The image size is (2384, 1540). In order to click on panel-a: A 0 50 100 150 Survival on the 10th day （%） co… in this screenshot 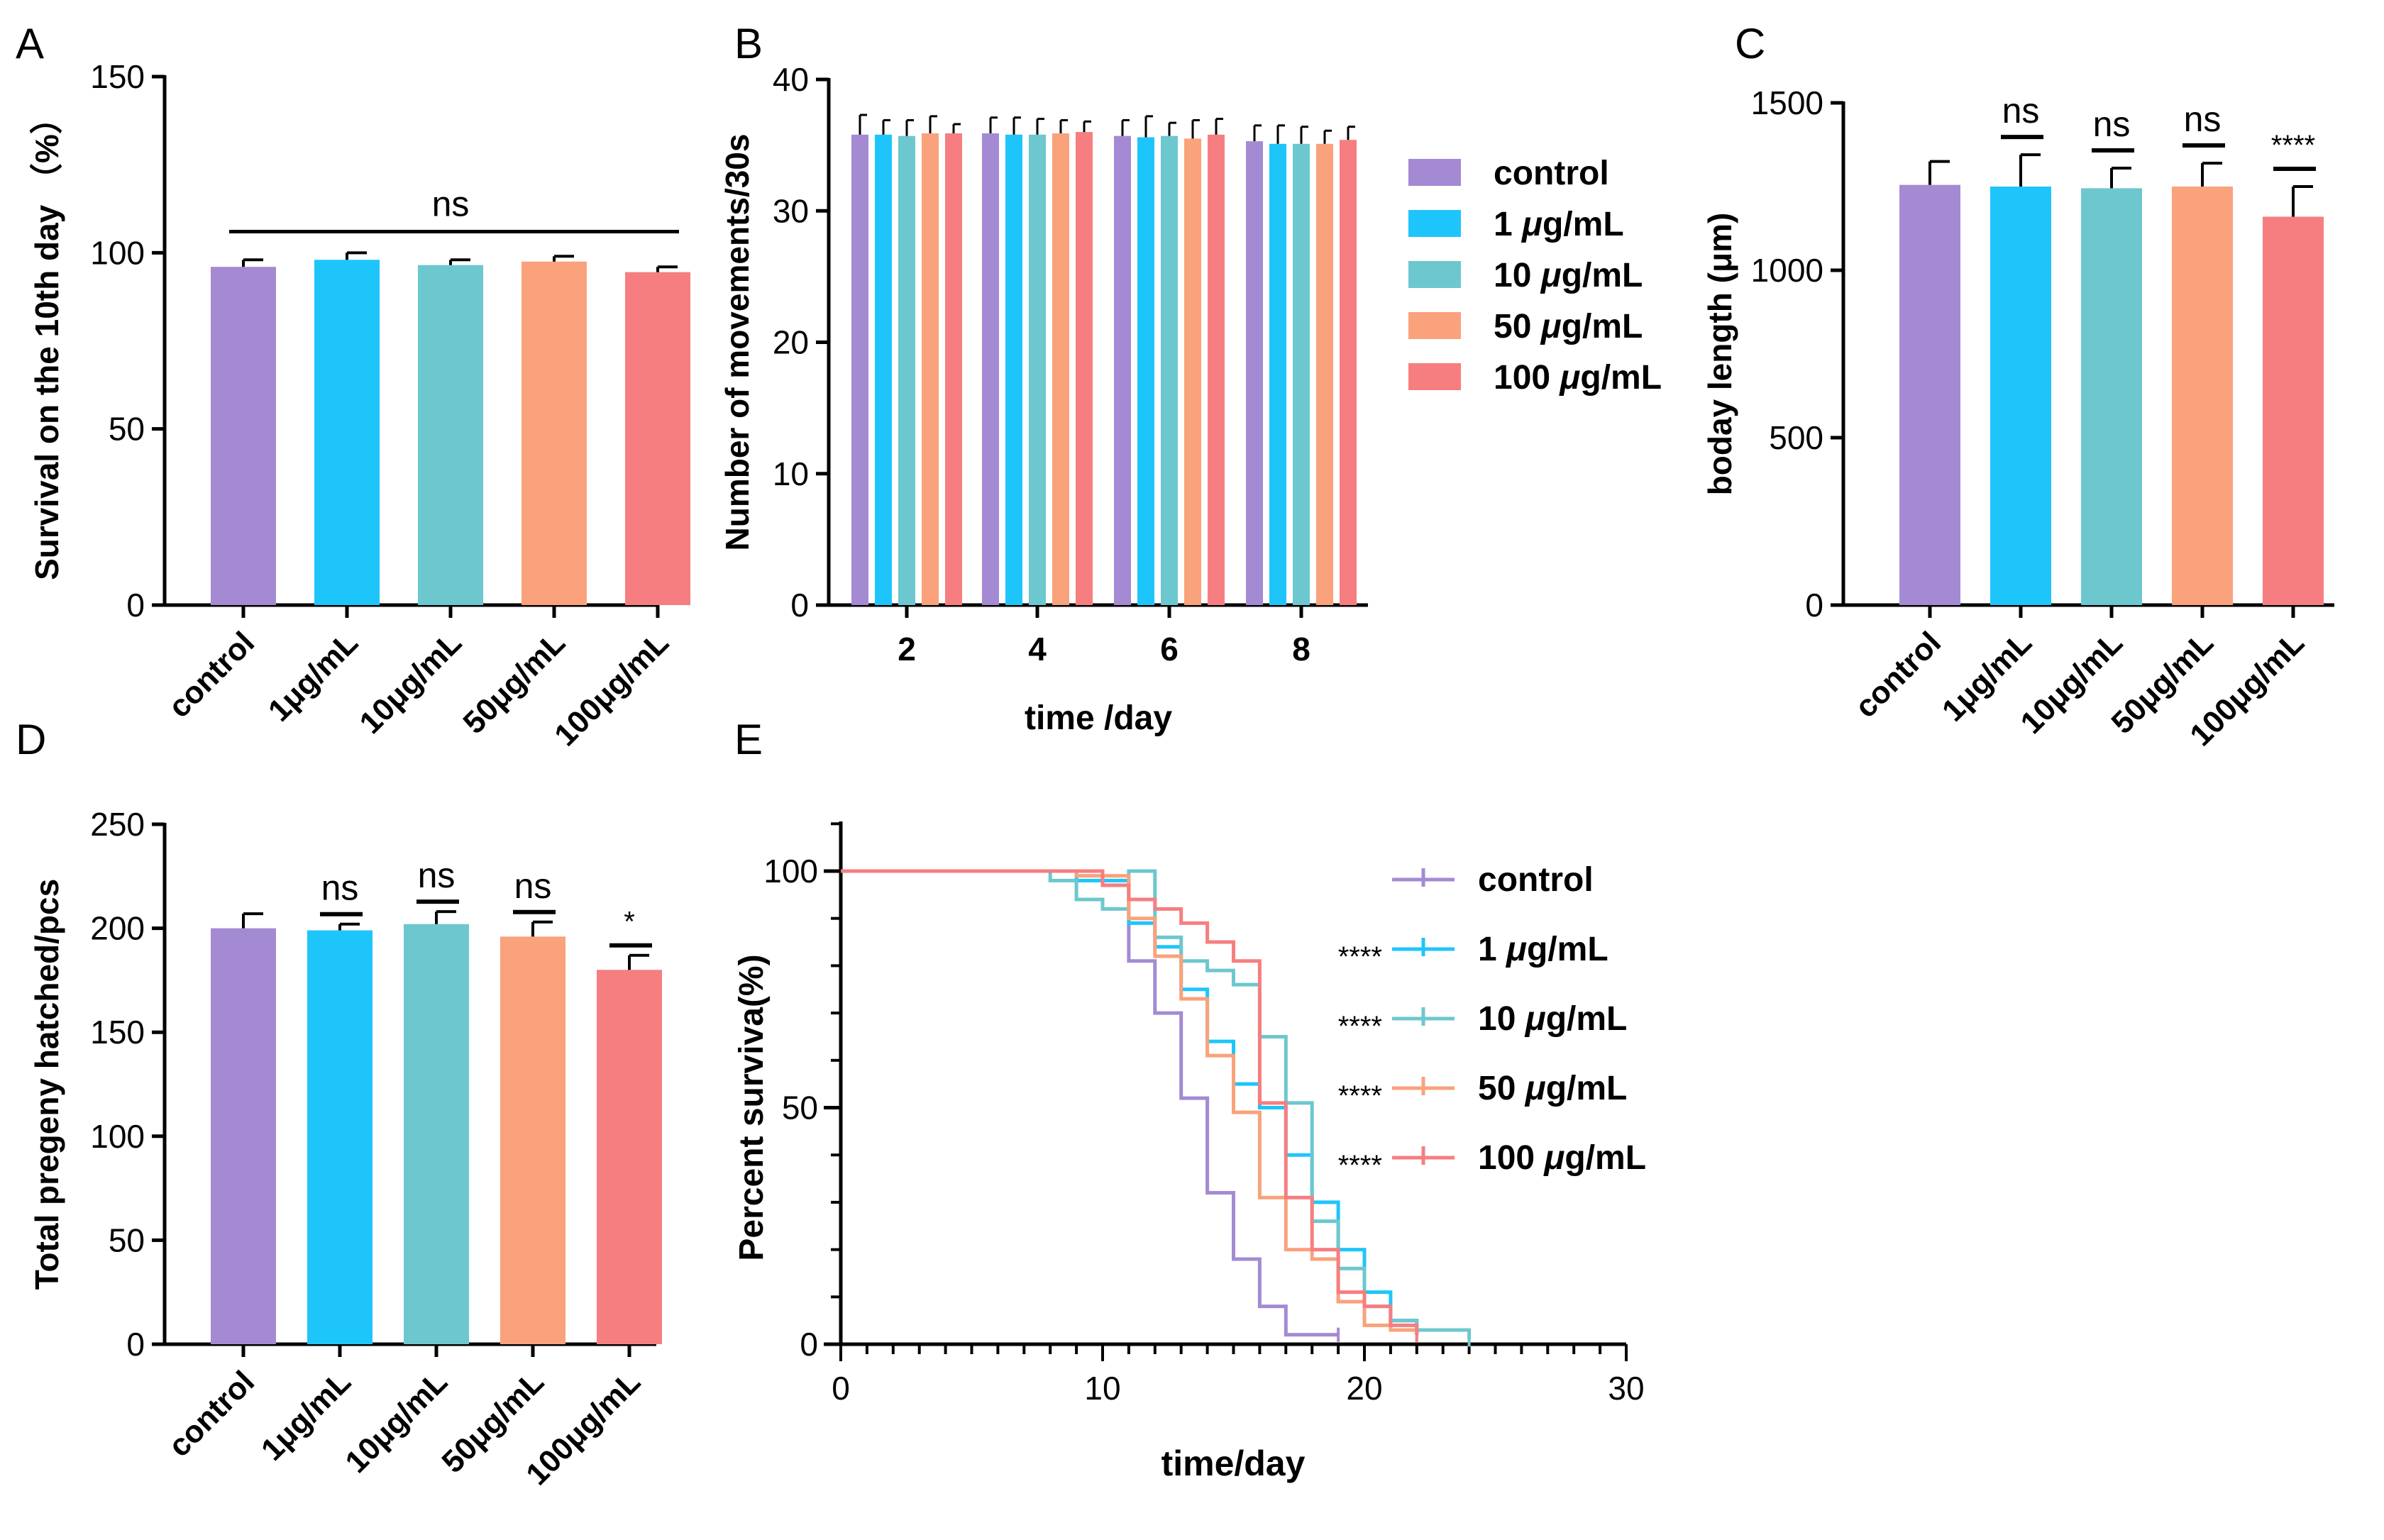, I will do `click(353, 386)`.